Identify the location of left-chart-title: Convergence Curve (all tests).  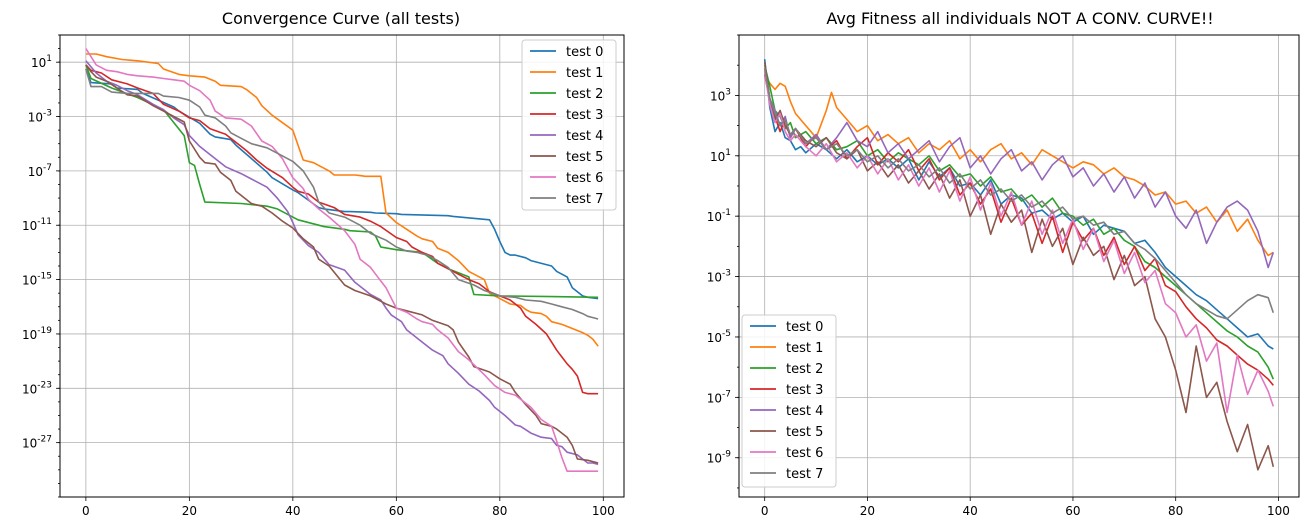
(341, 18).